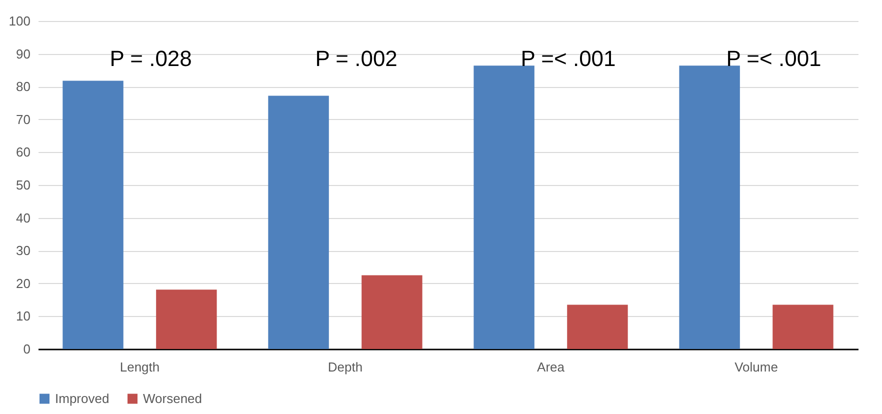 The image size is (882, 414). I want to click on y-tick-label: 70, so click(23, 119).